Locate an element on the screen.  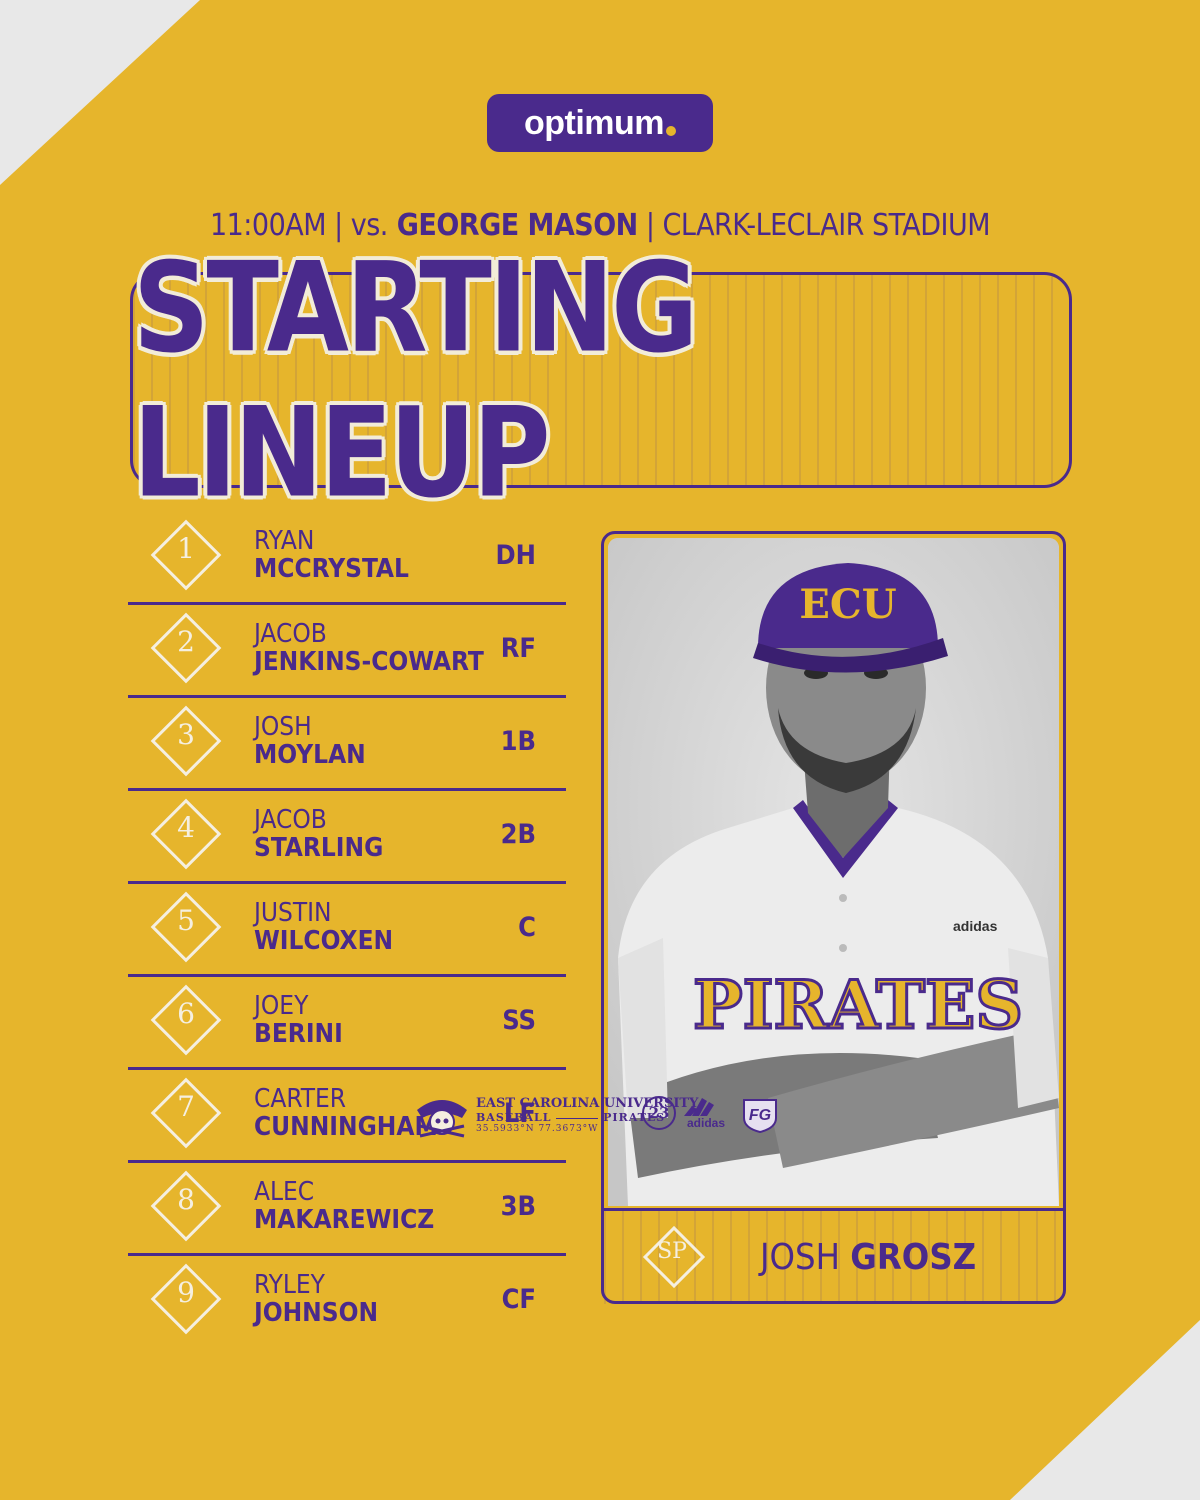
batting-order: 1 is located at coordinates (186, 548).